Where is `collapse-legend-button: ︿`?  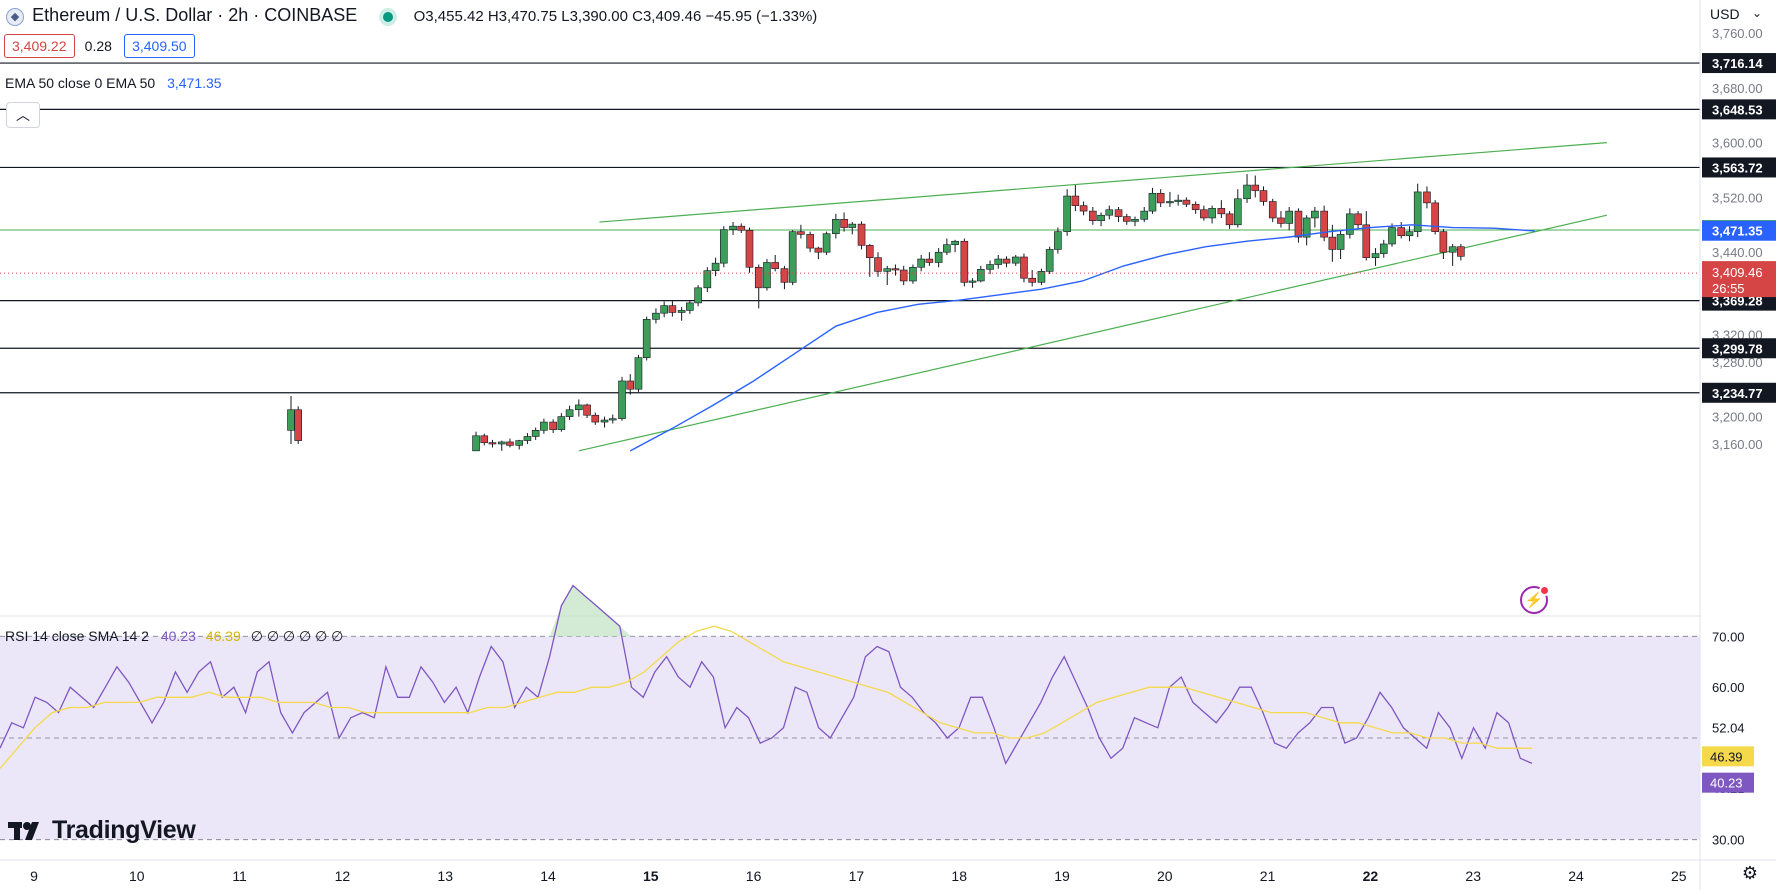
collapse-legend-button: ︿ is located at coordinates (23, 115).